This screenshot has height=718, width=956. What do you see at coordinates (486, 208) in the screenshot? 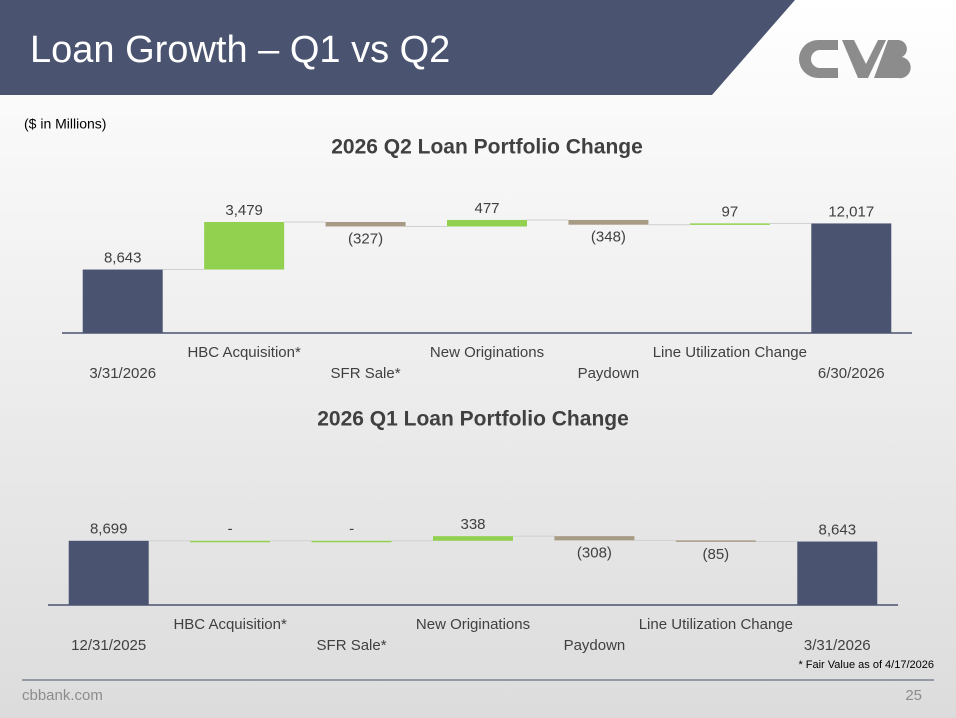
I see `value-label: 477` at bounding box center [486, 208].